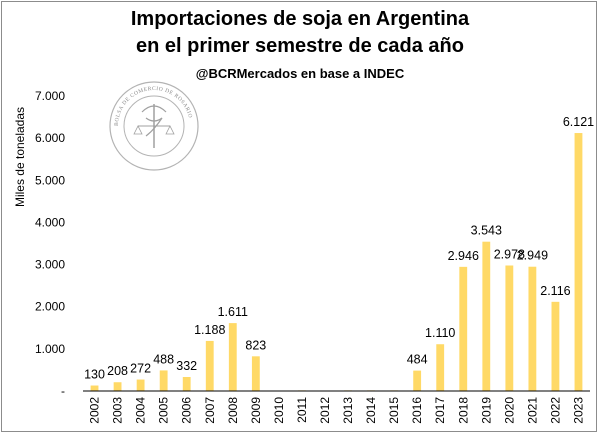 The width and height of the screenshot is (600, 435). I want to click on chart-title-line2: en el primer semestre de cada año, so click(300, 46).